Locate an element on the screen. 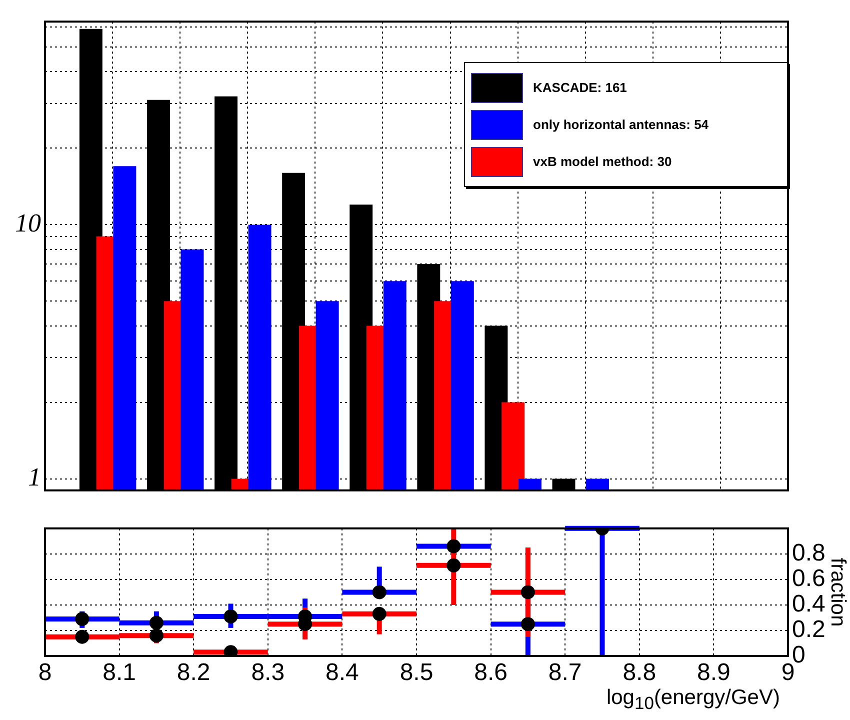 Image resolution: width=850 pixels, height=720 pixels. x-tick-label: 8.6 is located at coordinates (491, 672).